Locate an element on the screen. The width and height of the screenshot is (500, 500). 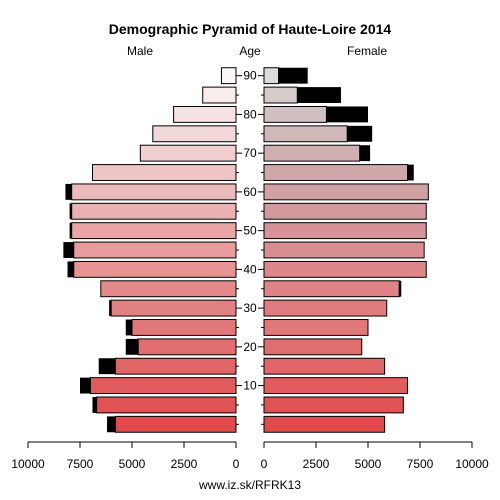
age-tick-label: 60 is located at coordinates (250, 192).